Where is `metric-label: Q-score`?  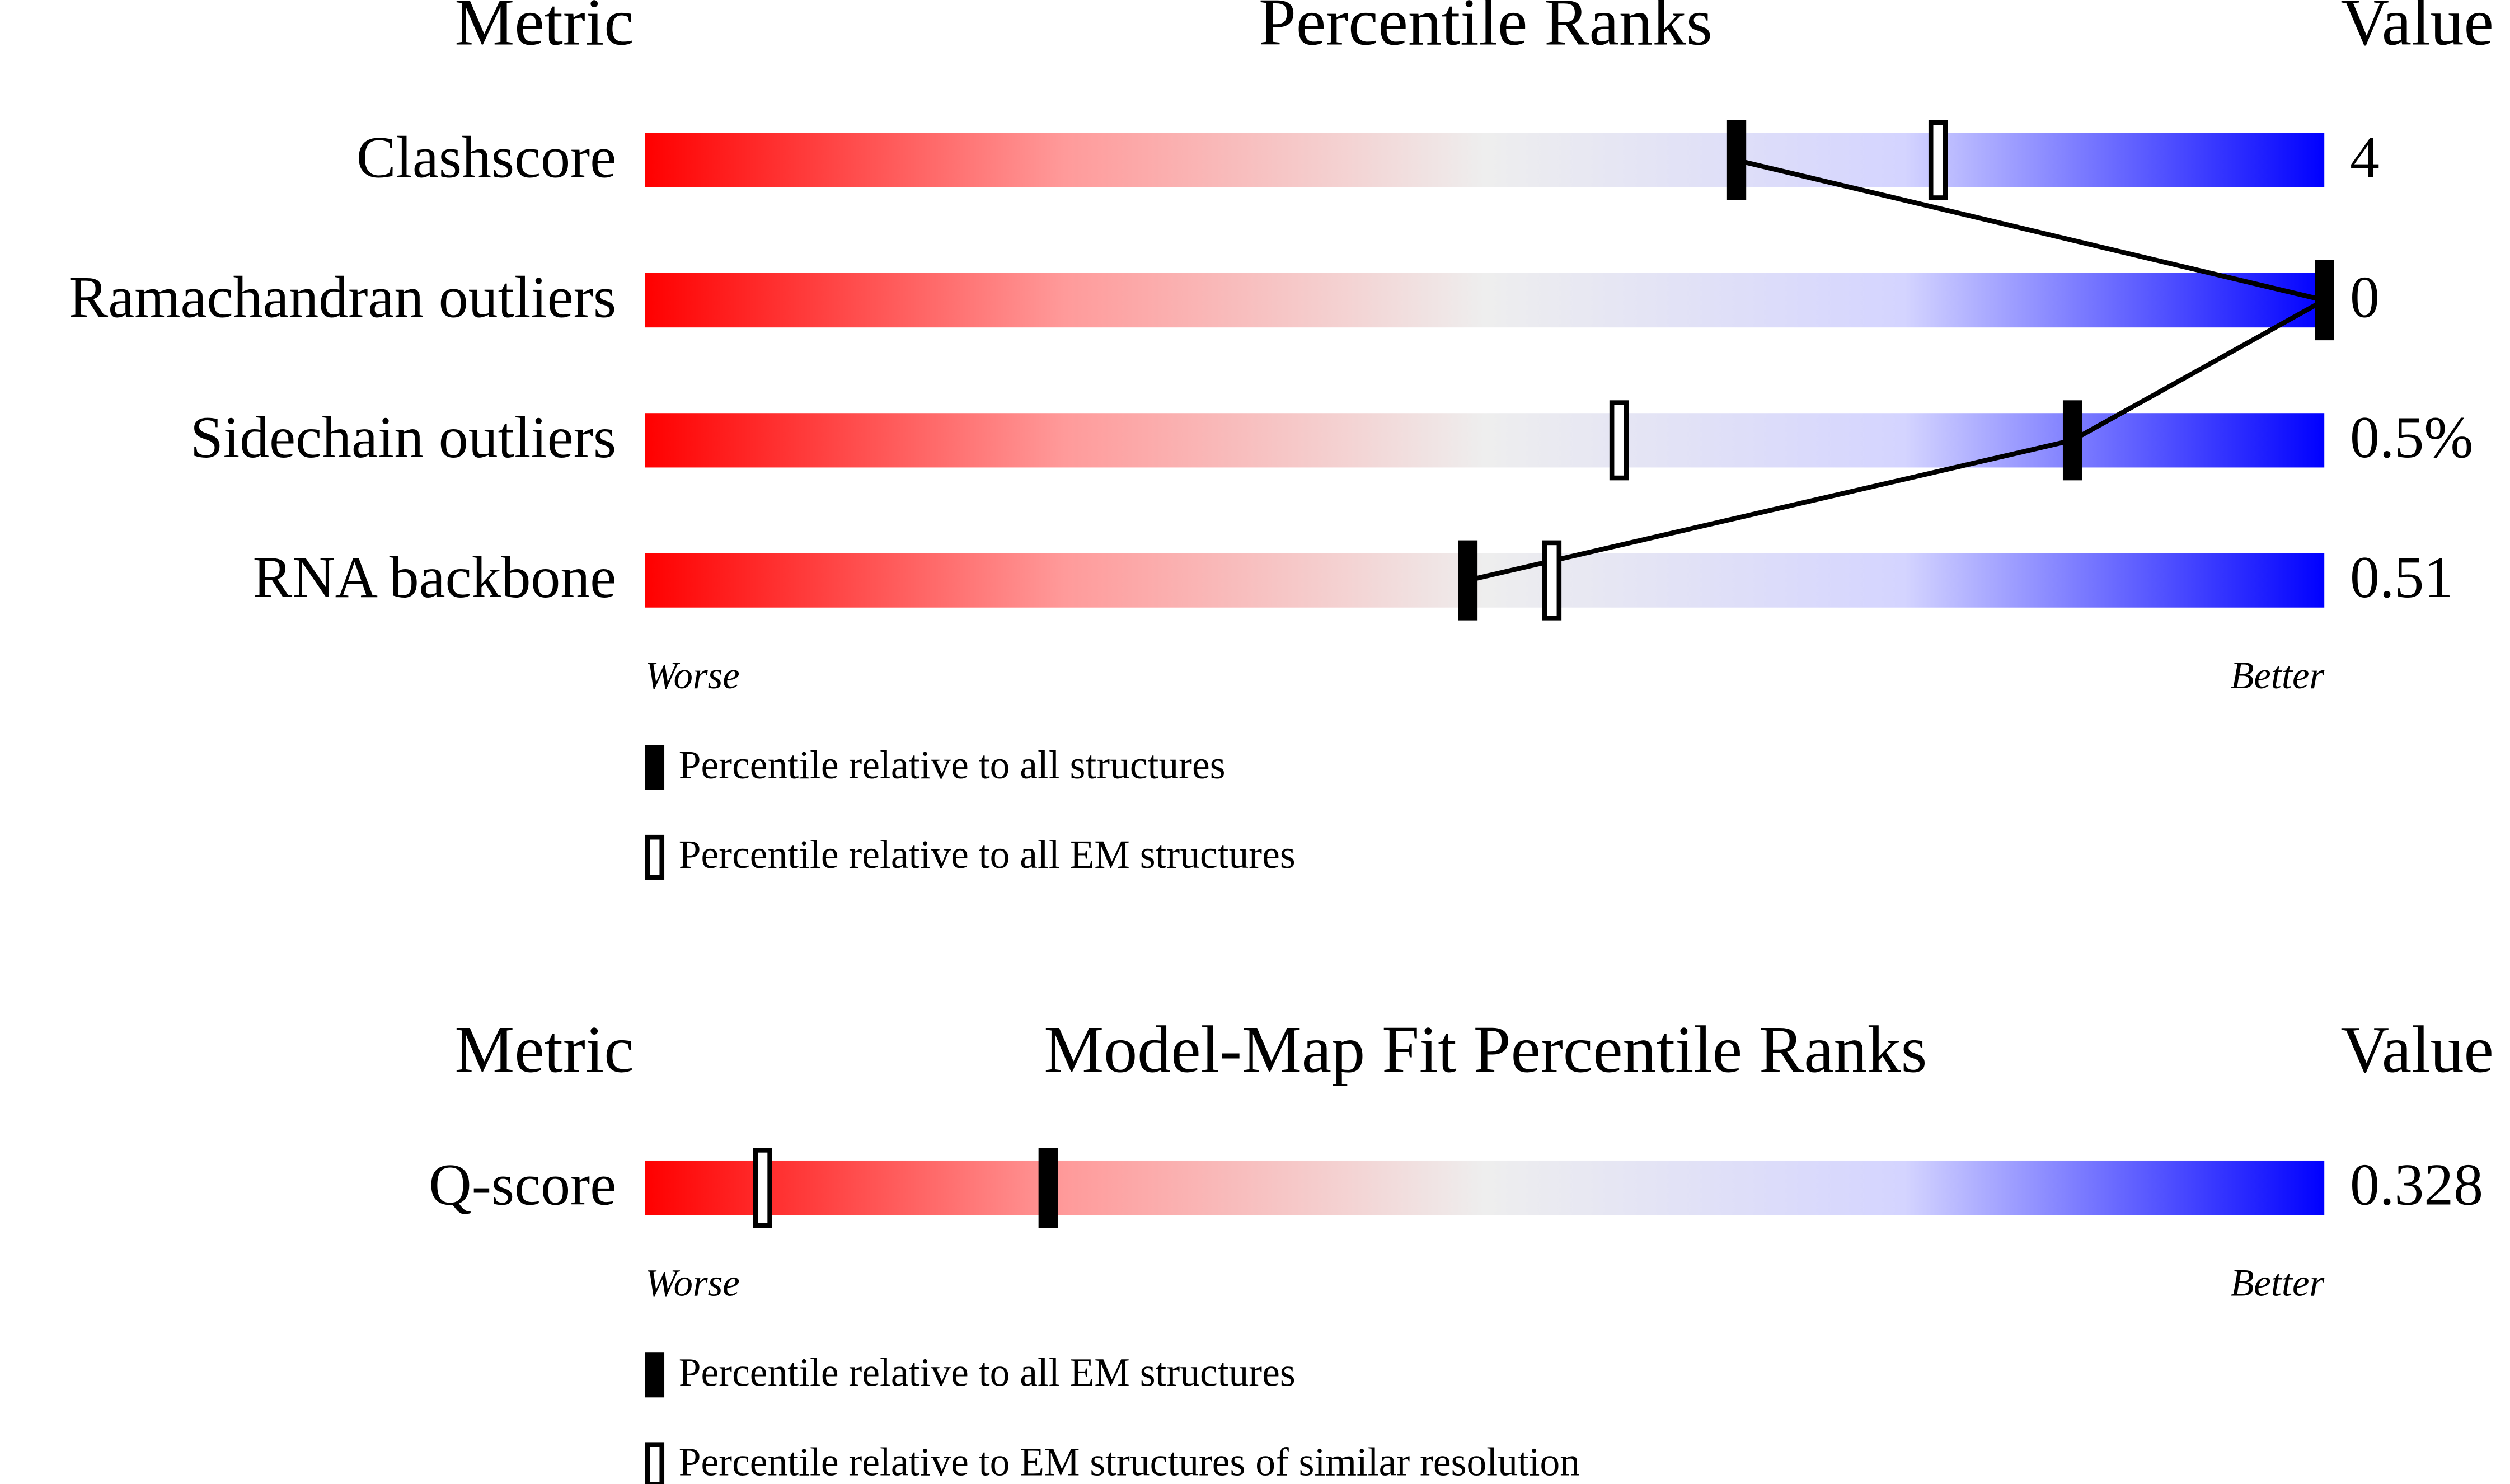 metric-label: Q-score is located at coordinates (522, 1185).